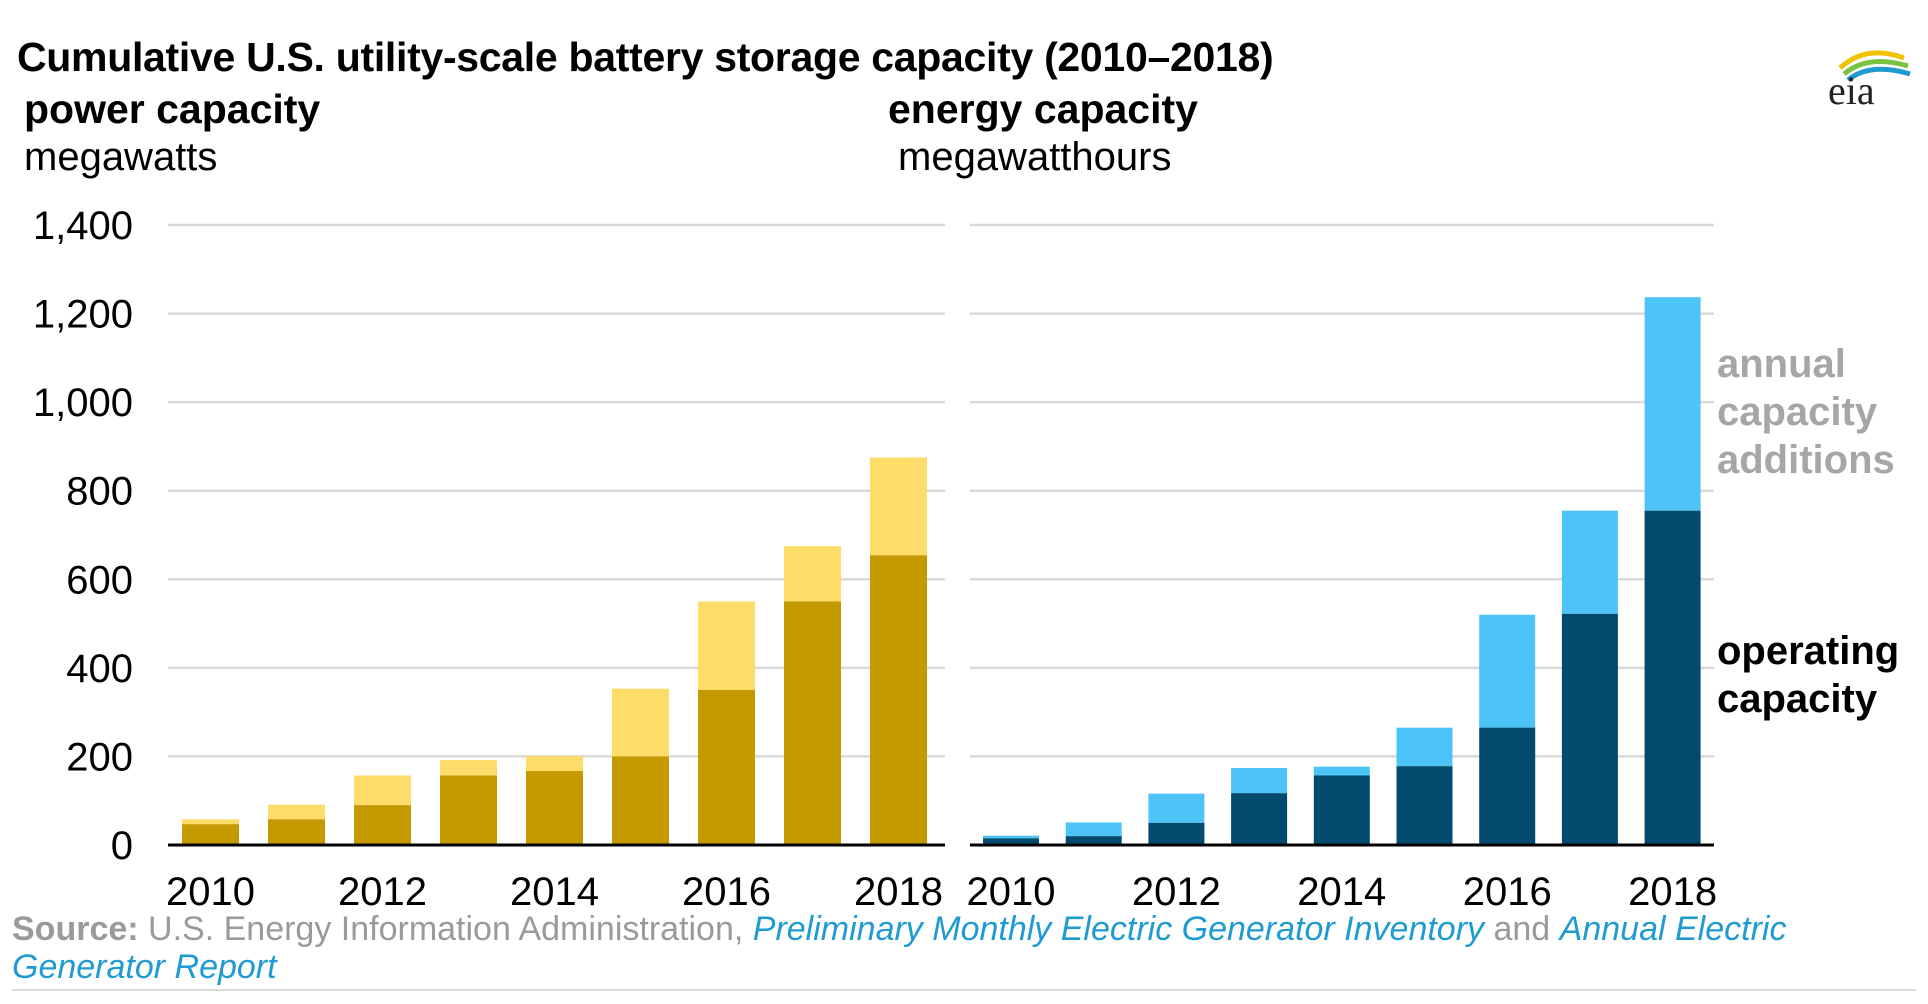 This screenshot has height=1004, width=1928. Describe the element at coordinates (99, 580) in the screenshot. I see `y-tick-label: 600` at that location.